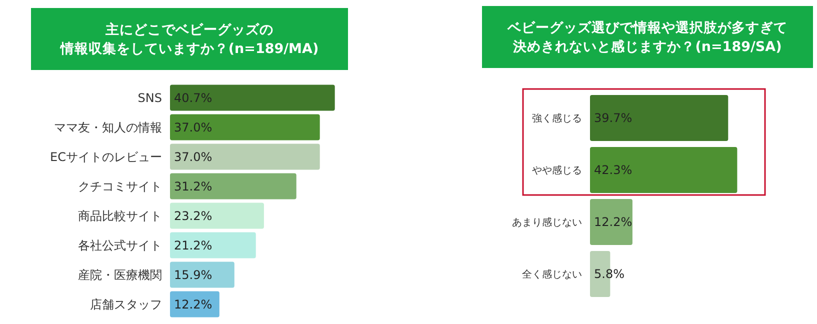 The image size is (817, 324). What do you see at coordinates (557, 170) in the screenshot?
I see `y-tick-label: やや感じる` at bounding box center [557, 170].